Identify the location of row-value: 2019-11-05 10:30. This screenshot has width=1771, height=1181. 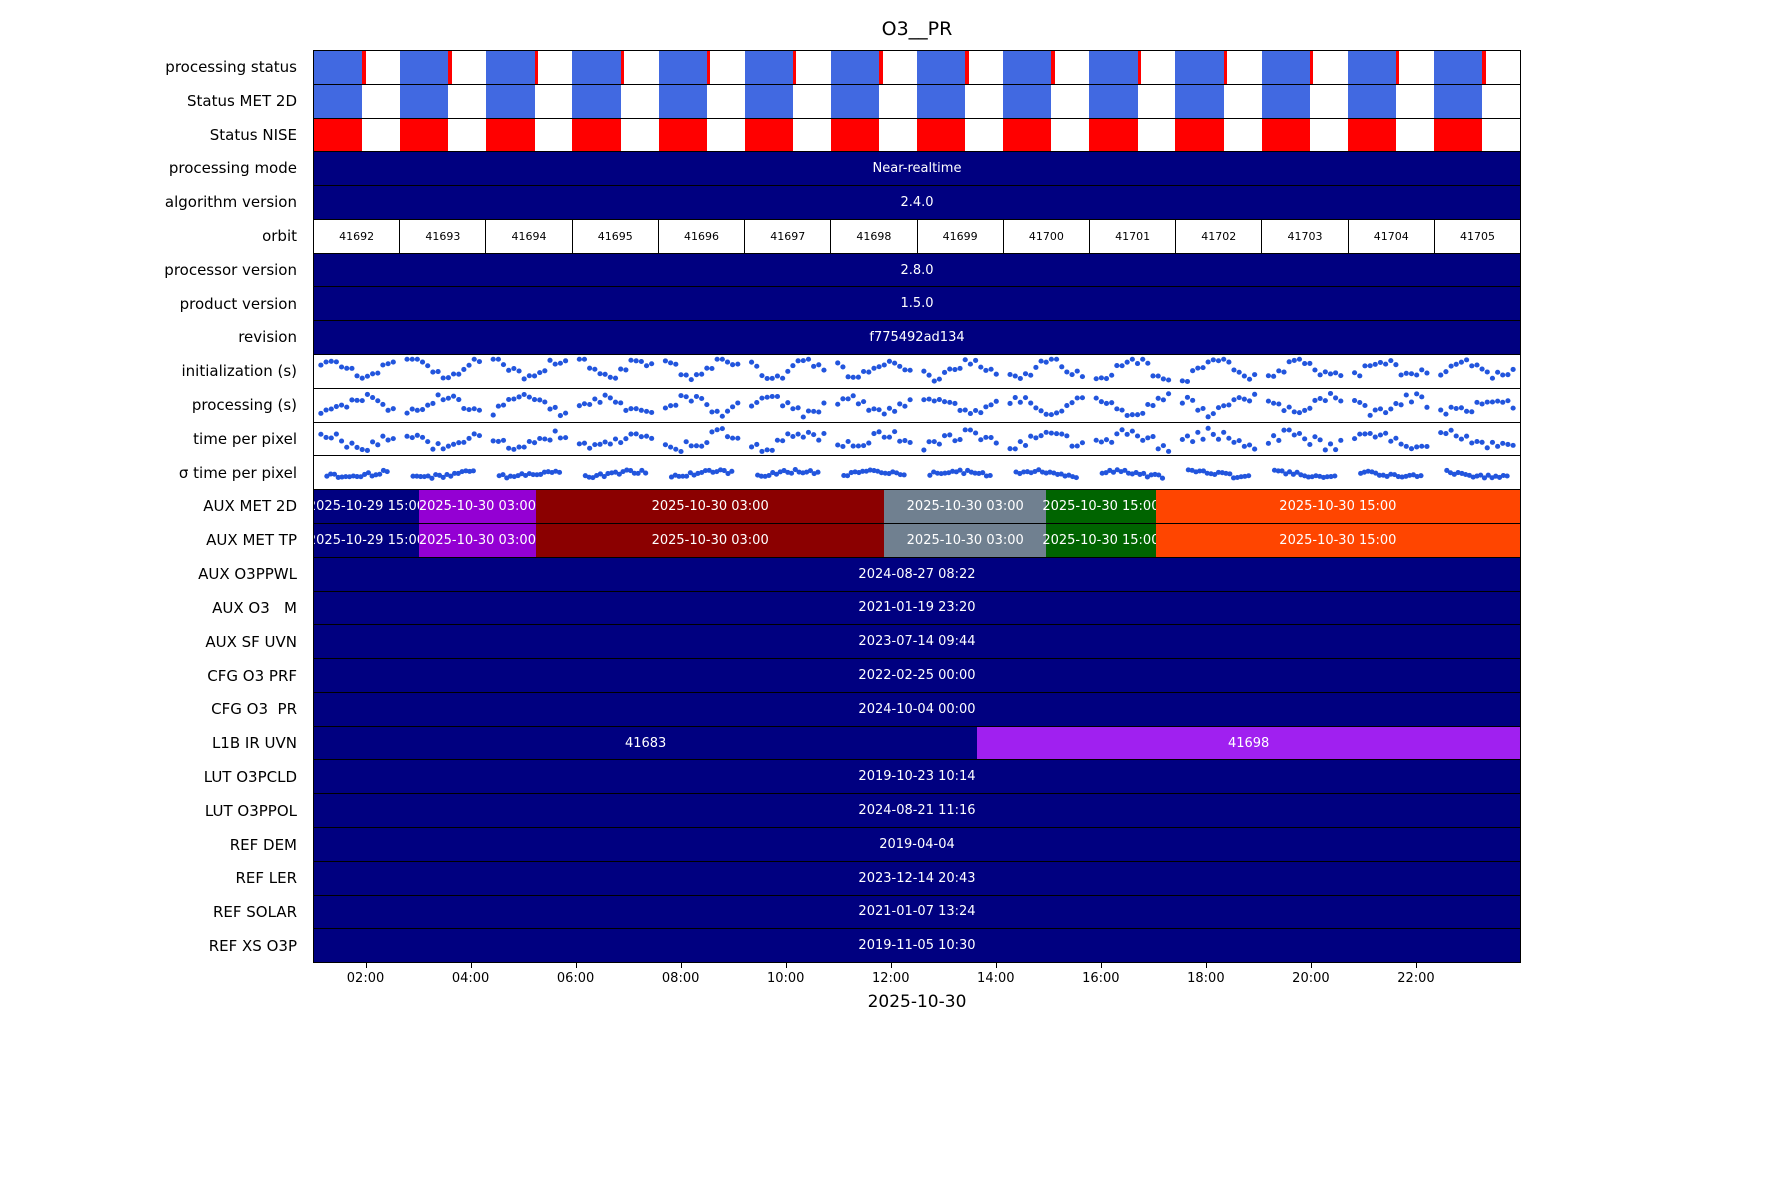
(917, 946).